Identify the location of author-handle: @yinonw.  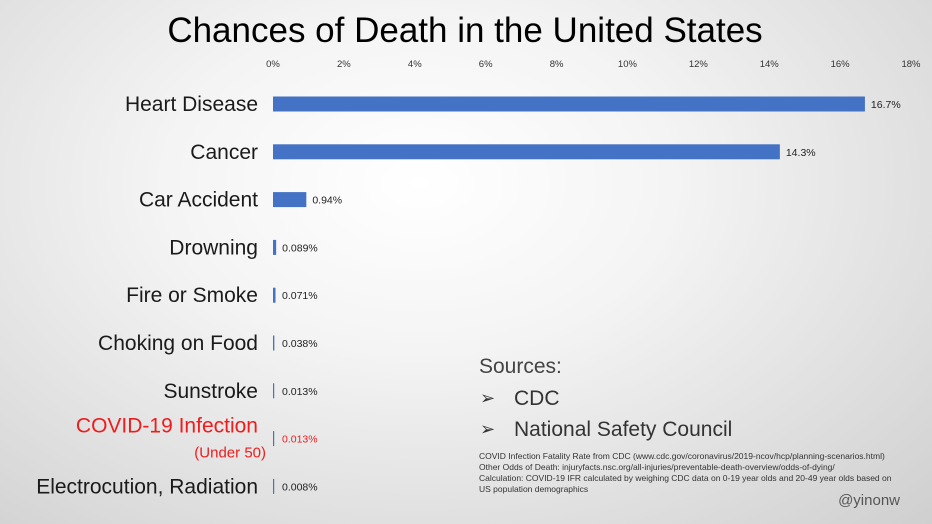
(869, 500).